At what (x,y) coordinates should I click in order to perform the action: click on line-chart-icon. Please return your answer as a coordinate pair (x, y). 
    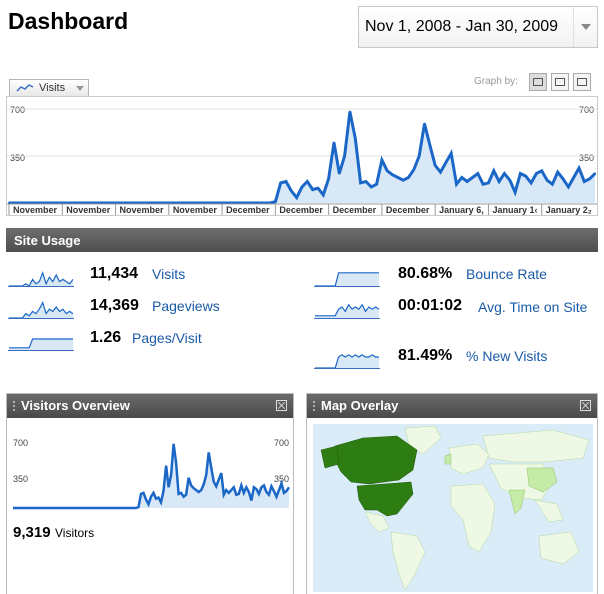
    Looking at the image, I should click on (25, 88).